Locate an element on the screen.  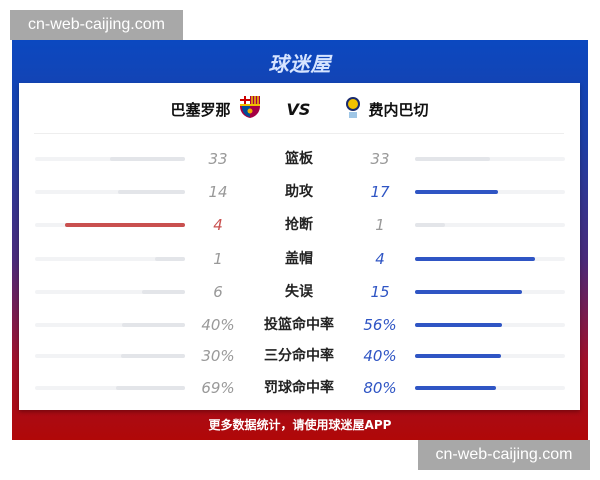
stat-row: 30% 三分命中率 40% is located at coordinates (299, 356).